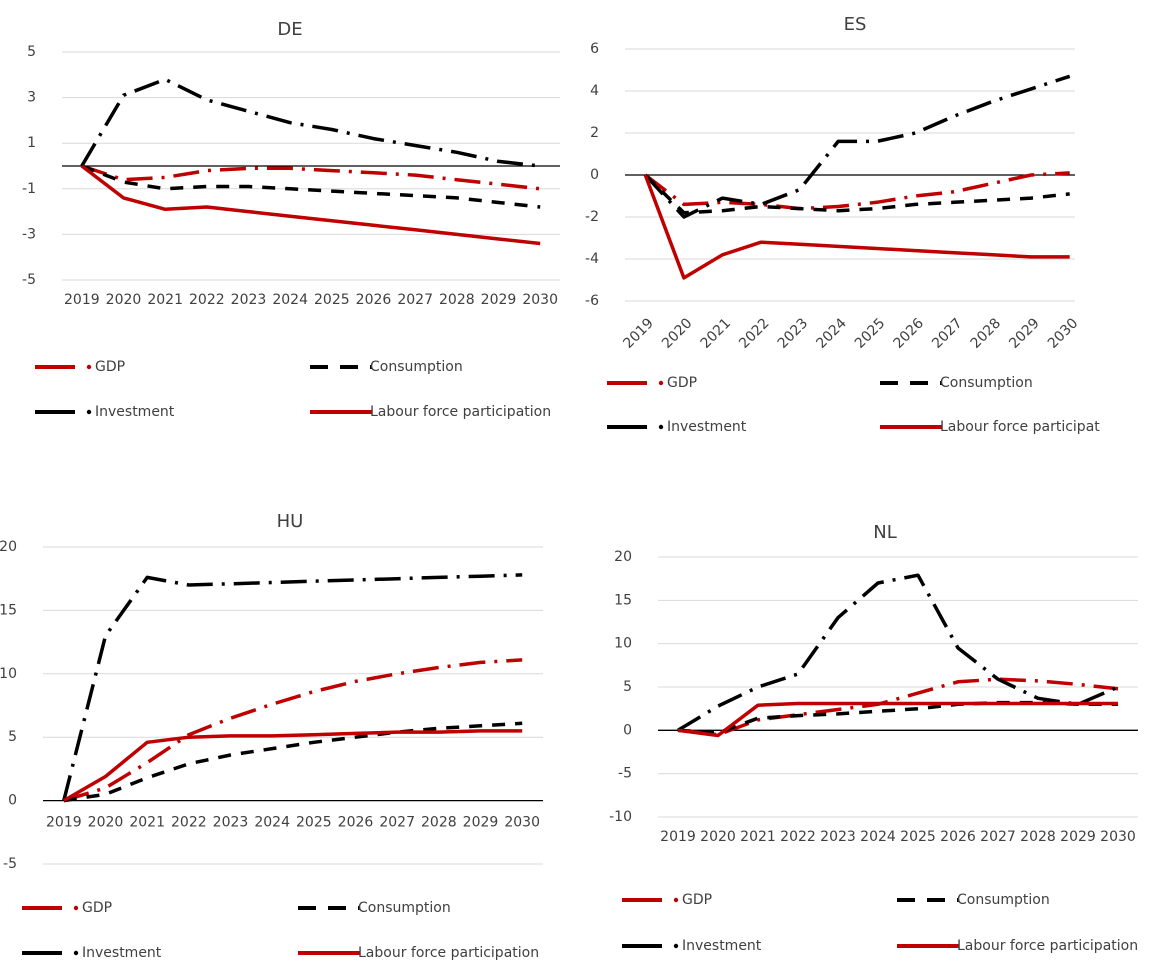  What do you see at coordinates (29, 189) in the screenshot?
I see `y-tick-label: -1` at bounding box center [29, 189].